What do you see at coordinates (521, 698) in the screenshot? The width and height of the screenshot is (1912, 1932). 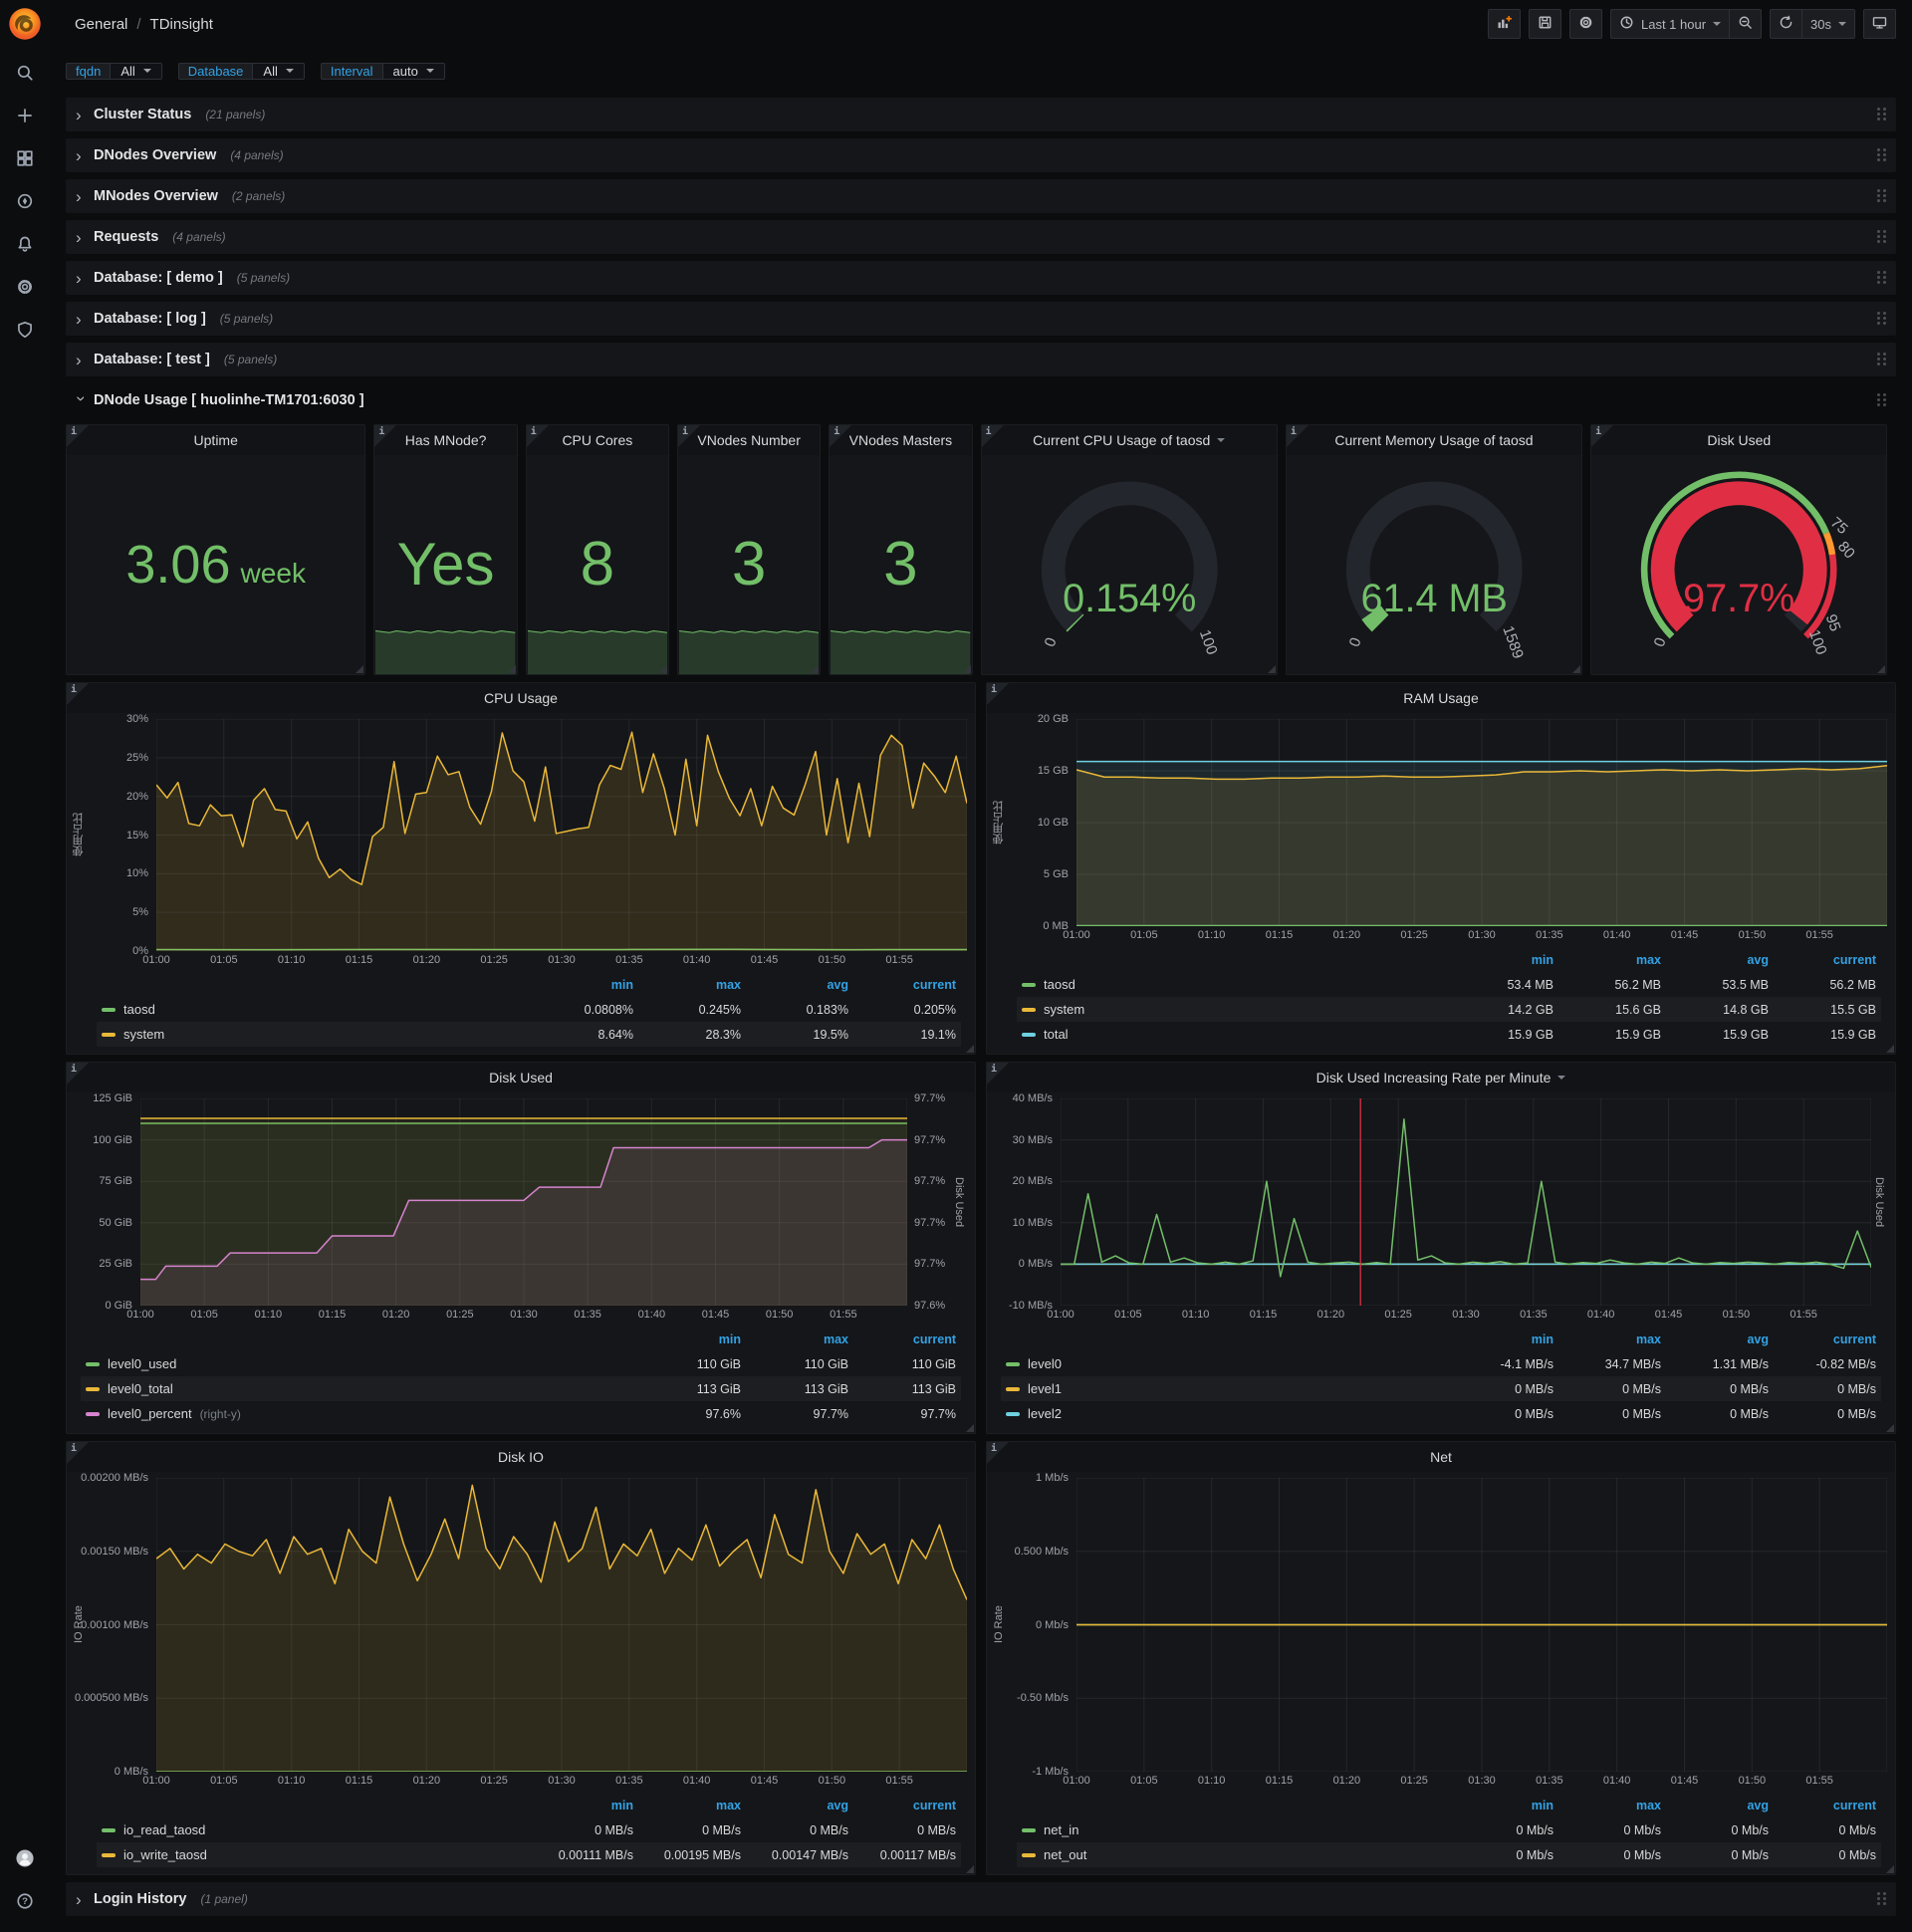 I see `panel-title: CPU Usage` at bounding box center [521, 698].